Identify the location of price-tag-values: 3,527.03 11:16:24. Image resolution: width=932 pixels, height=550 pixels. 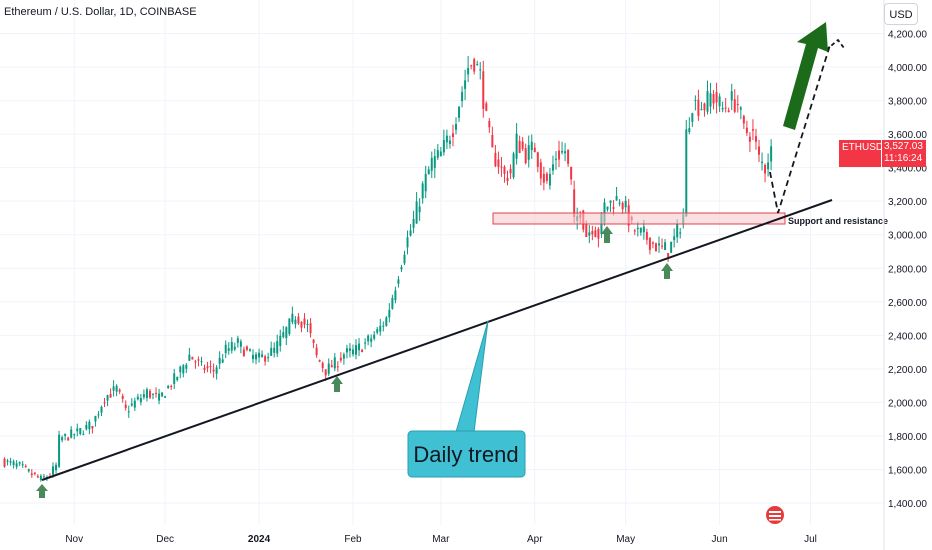
(904, 153).